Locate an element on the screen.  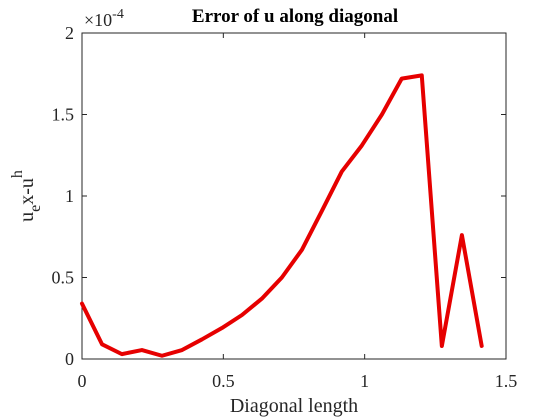
y-tick-labels: 0 0.5 1 1.5 2 is located at coordinates (63, 196).